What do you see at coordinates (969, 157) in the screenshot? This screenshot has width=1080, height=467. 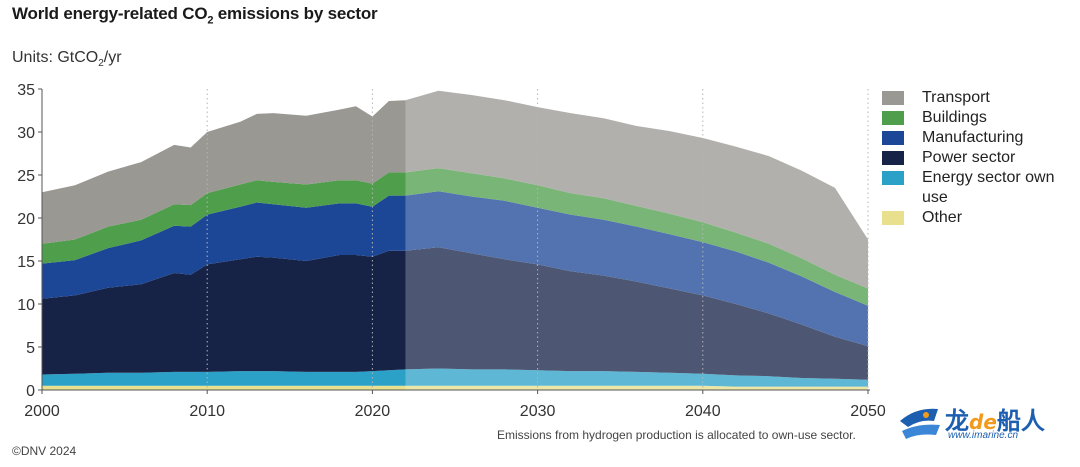 I see `legend-label: Power sector` at bounding box center [969, 157].